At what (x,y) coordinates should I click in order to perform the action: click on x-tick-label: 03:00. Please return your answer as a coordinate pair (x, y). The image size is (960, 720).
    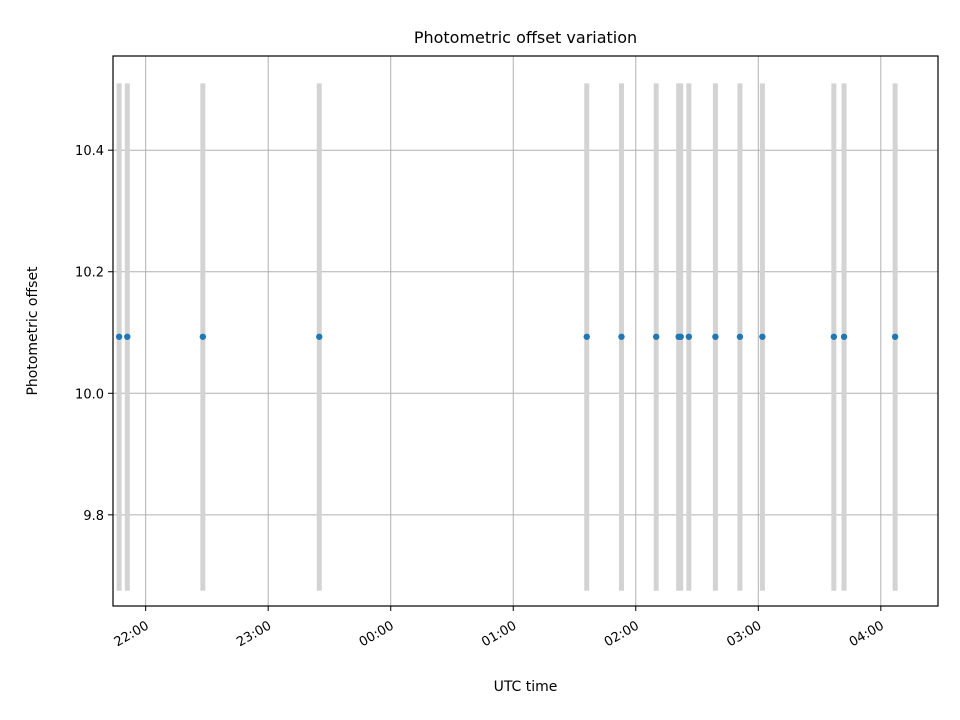
    Looking at the image, I should click on (744, 634).